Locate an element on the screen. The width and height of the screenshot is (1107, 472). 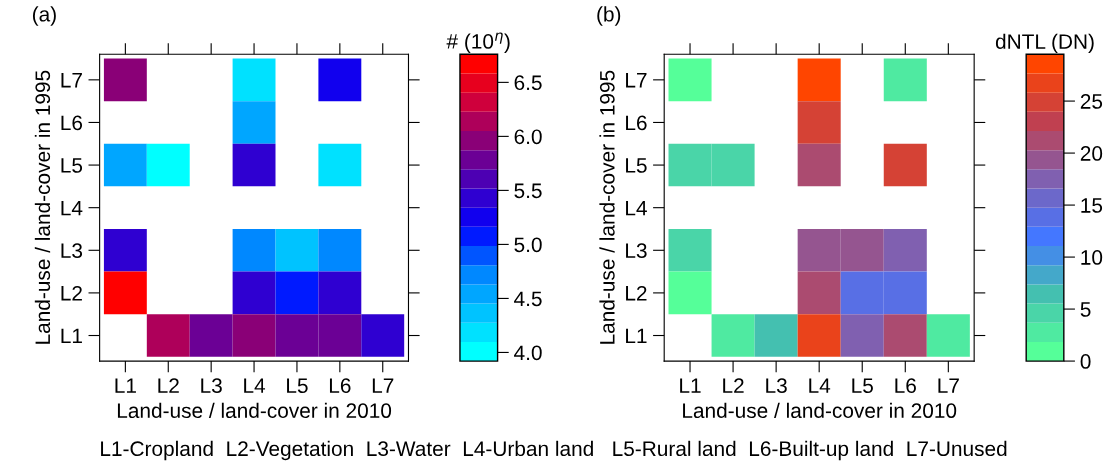
color-bar-title: dNTL (DN) is located at coordinates (1044, 43).